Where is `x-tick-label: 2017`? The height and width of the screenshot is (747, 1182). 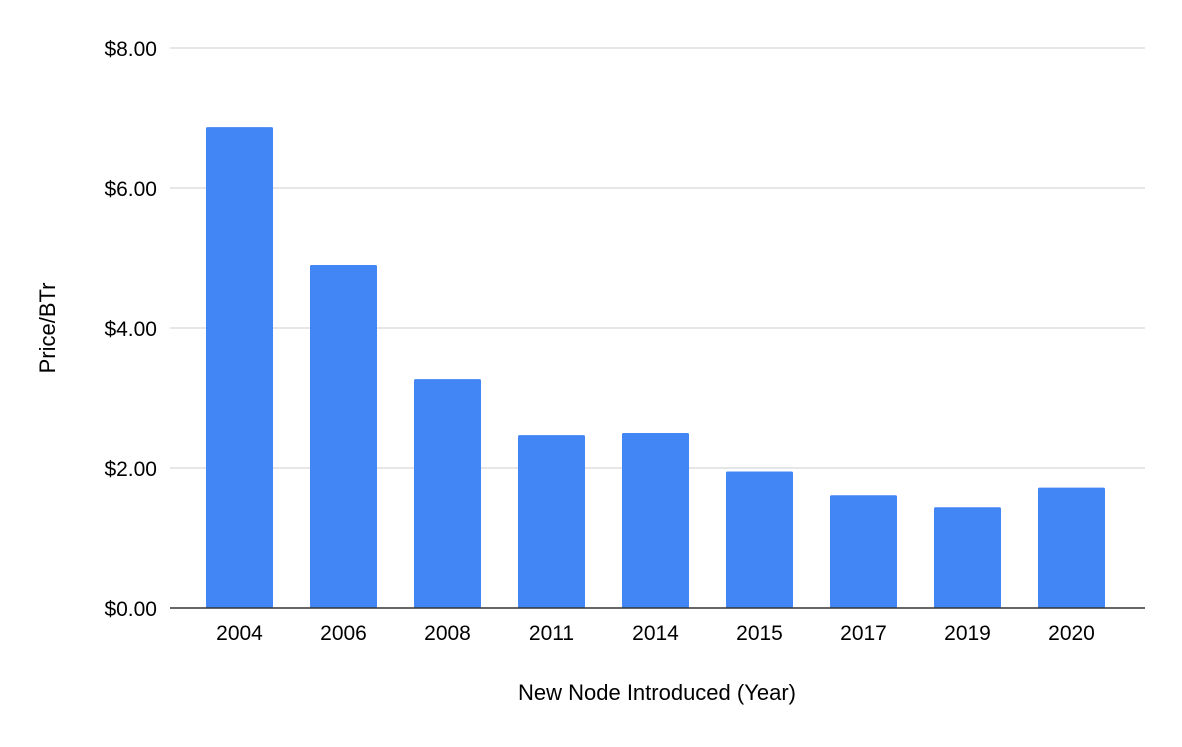 x-tick-label: 2017 is located at coordinates (863, 633).